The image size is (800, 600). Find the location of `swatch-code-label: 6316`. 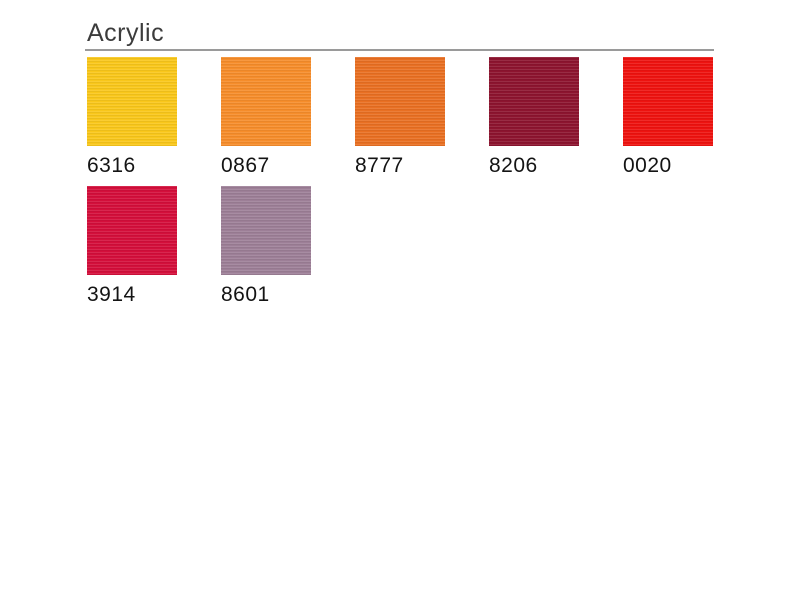

swatch-code-label: 6316 is located at coordinates (111, 166).